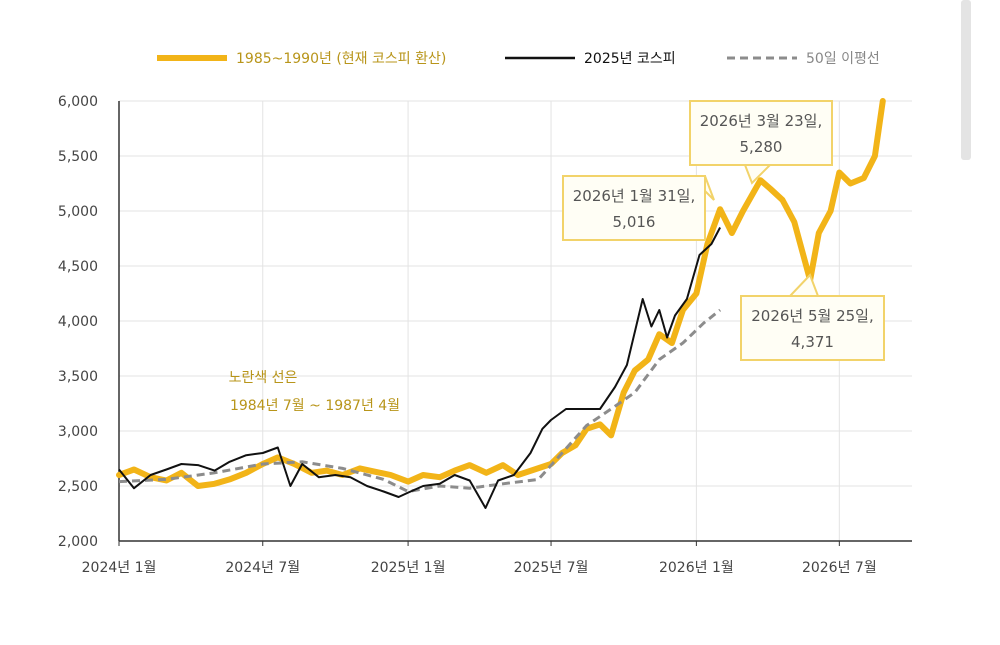 The height and width of the screenshot is (645, 1000). Describe the element at coordinates (551, 568) in the screenshot. I see `x-tick-label: 2025년 7월` at that location.